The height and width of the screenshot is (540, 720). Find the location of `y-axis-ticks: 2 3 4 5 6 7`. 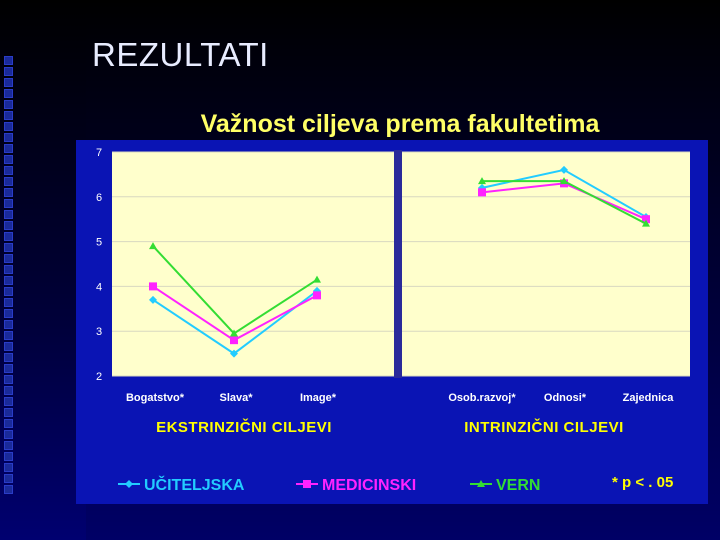

y-axis-ticks: 2 3 4 5 6 7 is located at coordinates (99, 265).